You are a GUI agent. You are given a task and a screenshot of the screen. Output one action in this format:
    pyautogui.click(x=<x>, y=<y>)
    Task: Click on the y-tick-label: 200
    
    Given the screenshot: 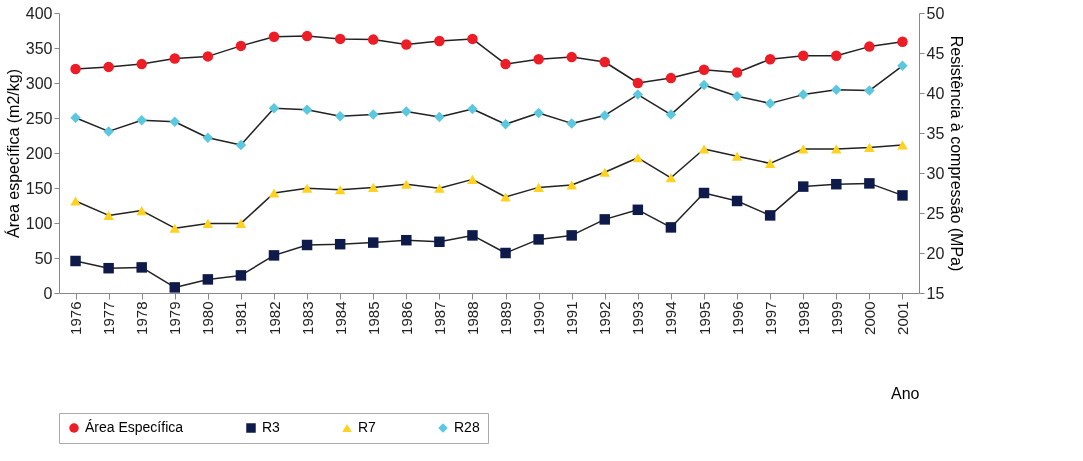 What is the action you would take?
    pyautogui.click(x=39, y=153)
    